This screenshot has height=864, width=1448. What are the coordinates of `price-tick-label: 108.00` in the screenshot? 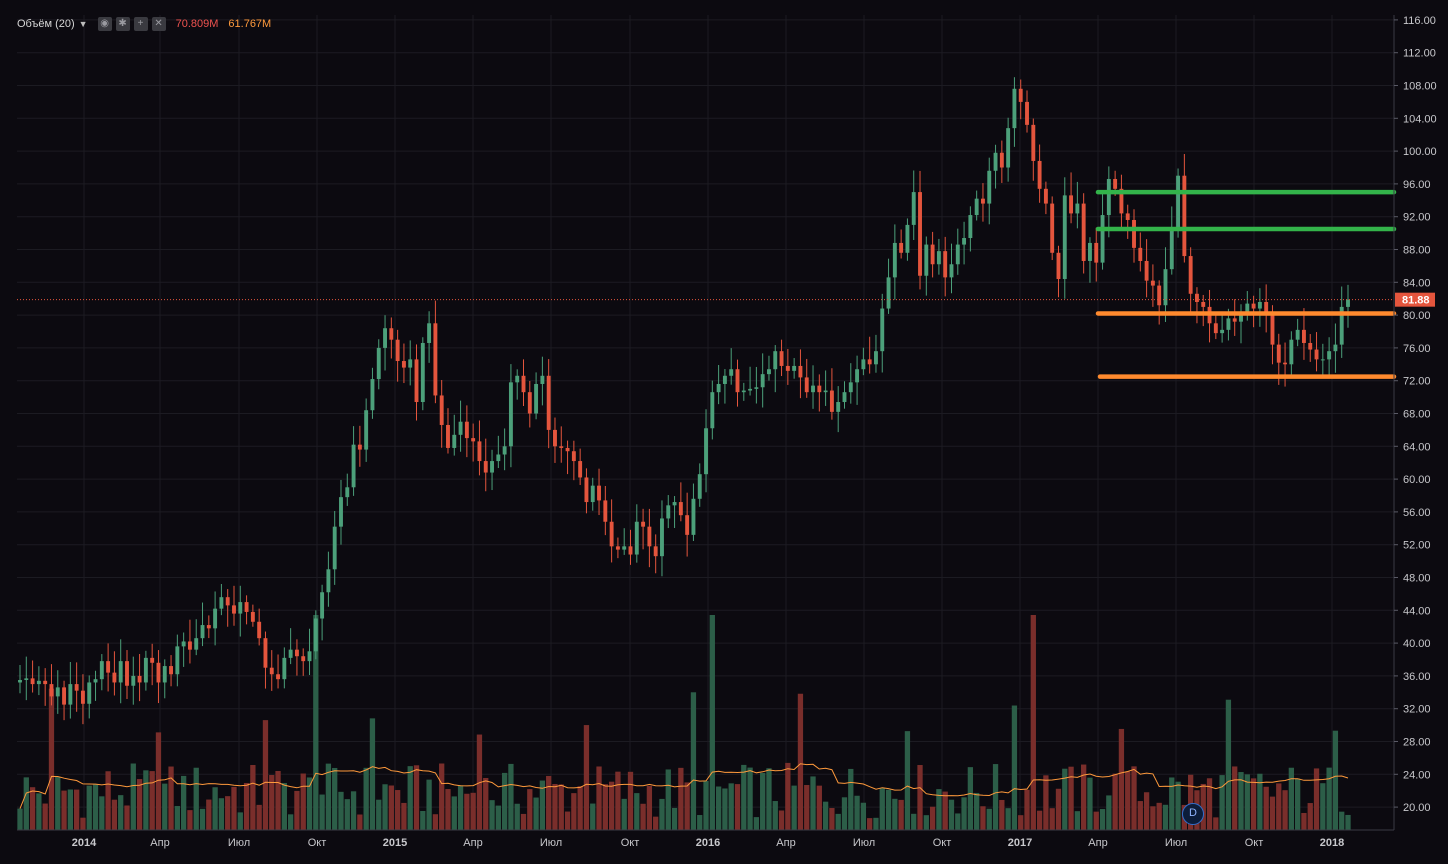 It's located at (1420, 87).